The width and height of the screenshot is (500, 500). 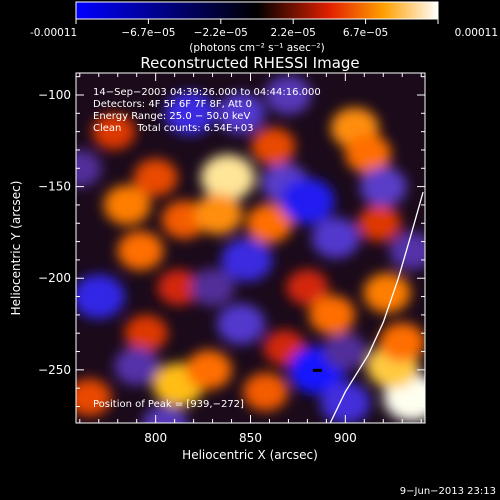 What do you see at coordinates (293, 33) in the screenshot?
I see `colorbar-tick-label: 2.2e−05` at bounding box center [293, 33].